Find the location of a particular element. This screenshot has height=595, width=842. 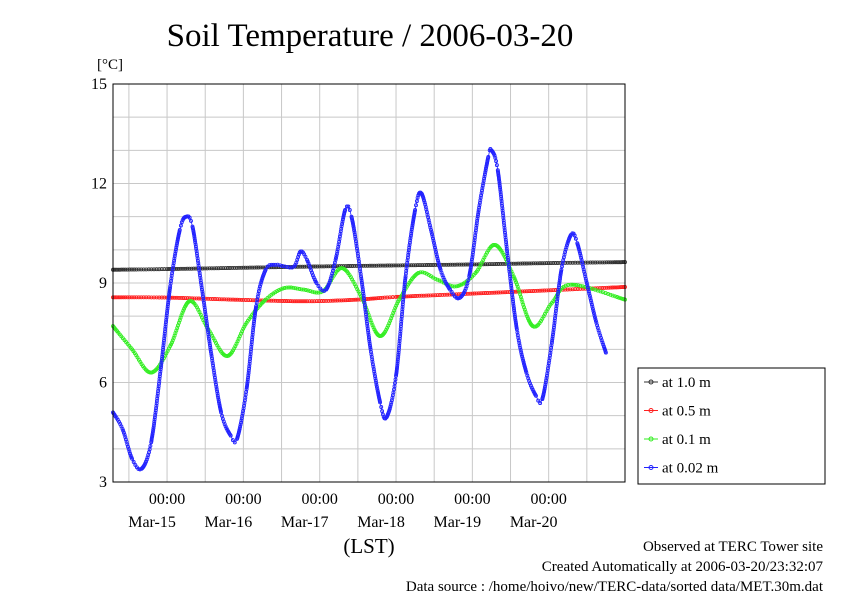

y-tick-label: 3 is located at coordinates (103, 482).